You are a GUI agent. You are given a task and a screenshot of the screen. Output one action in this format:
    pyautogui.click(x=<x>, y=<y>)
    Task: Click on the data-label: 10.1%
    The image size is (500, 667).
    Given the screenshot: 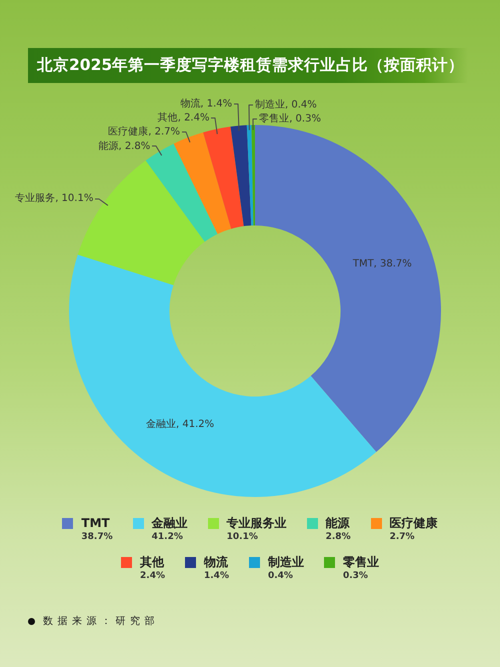 What is the action you would take?
    pyautogui.click(x=242, y=537)
    